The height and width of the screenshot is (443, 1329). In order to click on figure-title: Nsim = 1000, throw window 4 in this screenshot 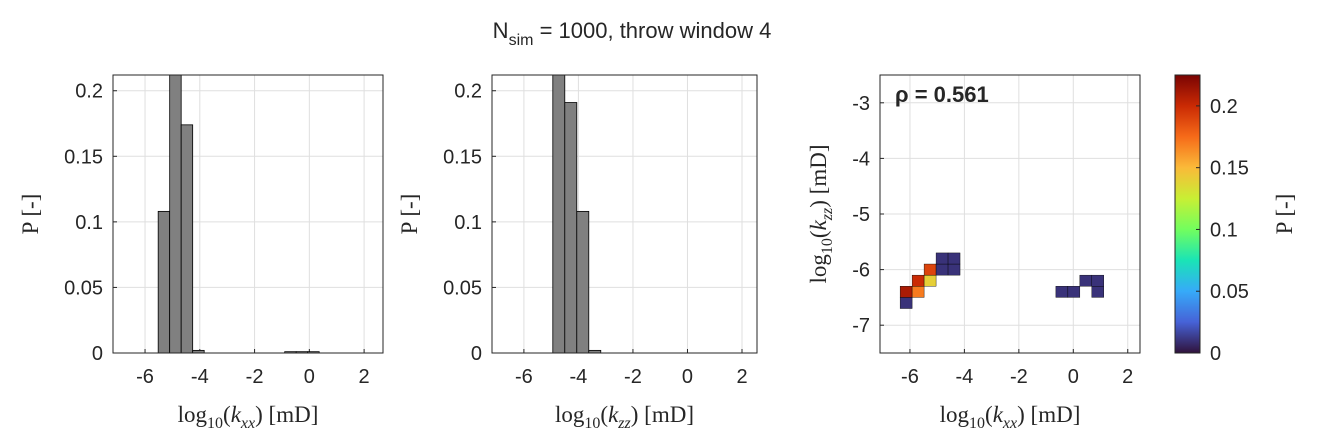, I will do `click(632, 33)`.